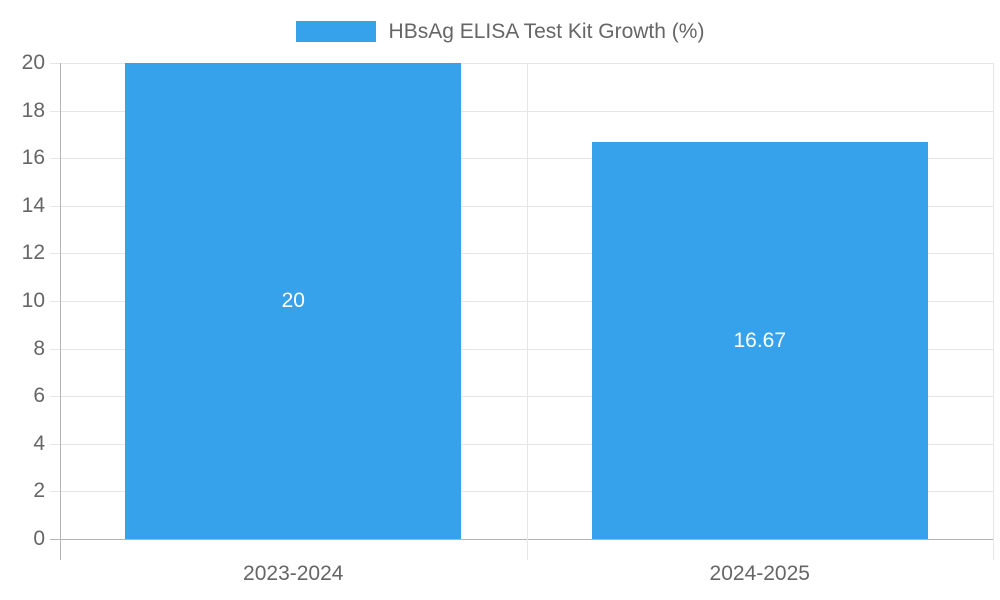  I want to click on y-tick-label: 8, so click(39, 348).